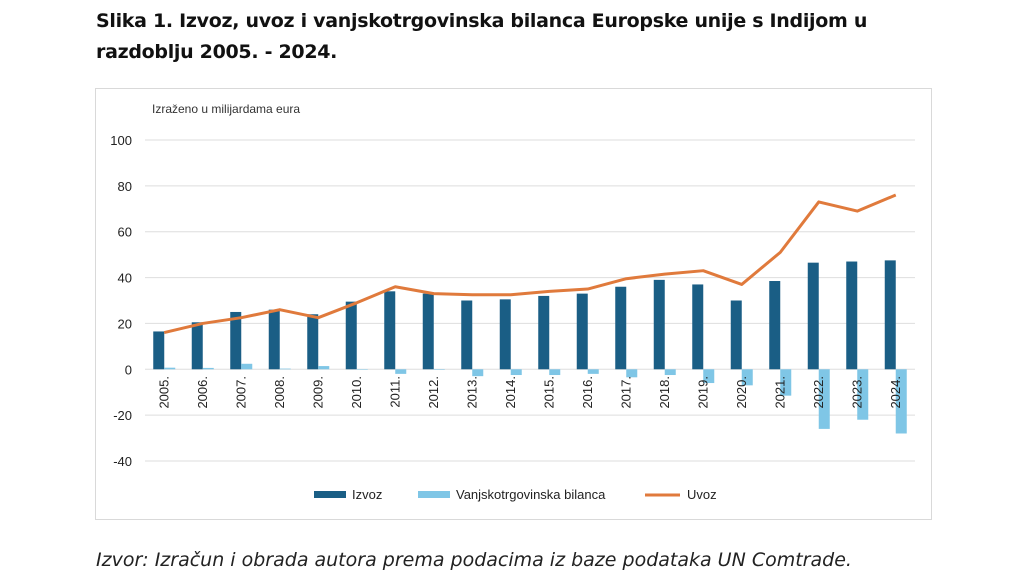 This screenshot has width=1024, height=577. Describe the element at coordinates (122, 461) in the screenshot. I see `y-tick-label: -40` at that location.